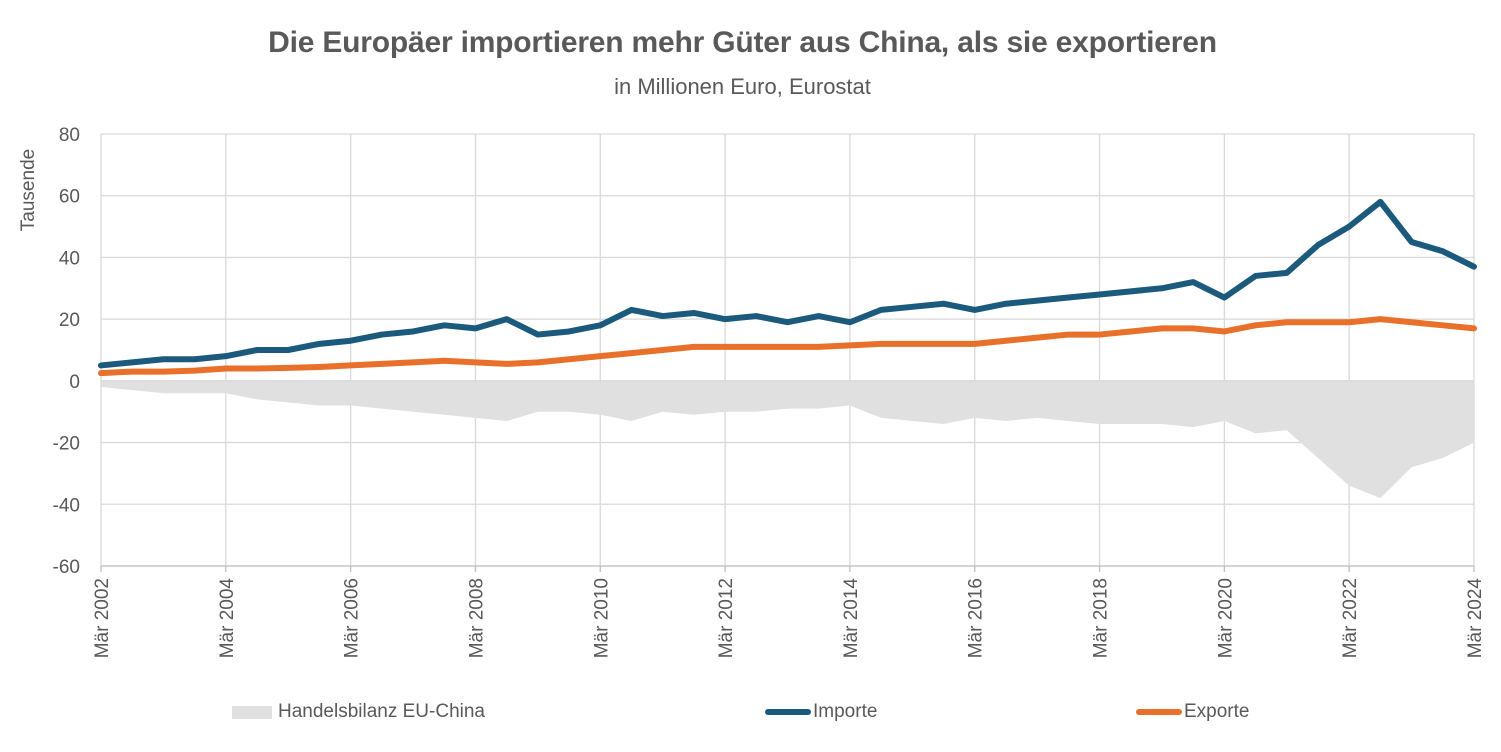 This screenshot has width=1501, height=752. I want to click on series-area-handelsbilanz, so click(787, 439).